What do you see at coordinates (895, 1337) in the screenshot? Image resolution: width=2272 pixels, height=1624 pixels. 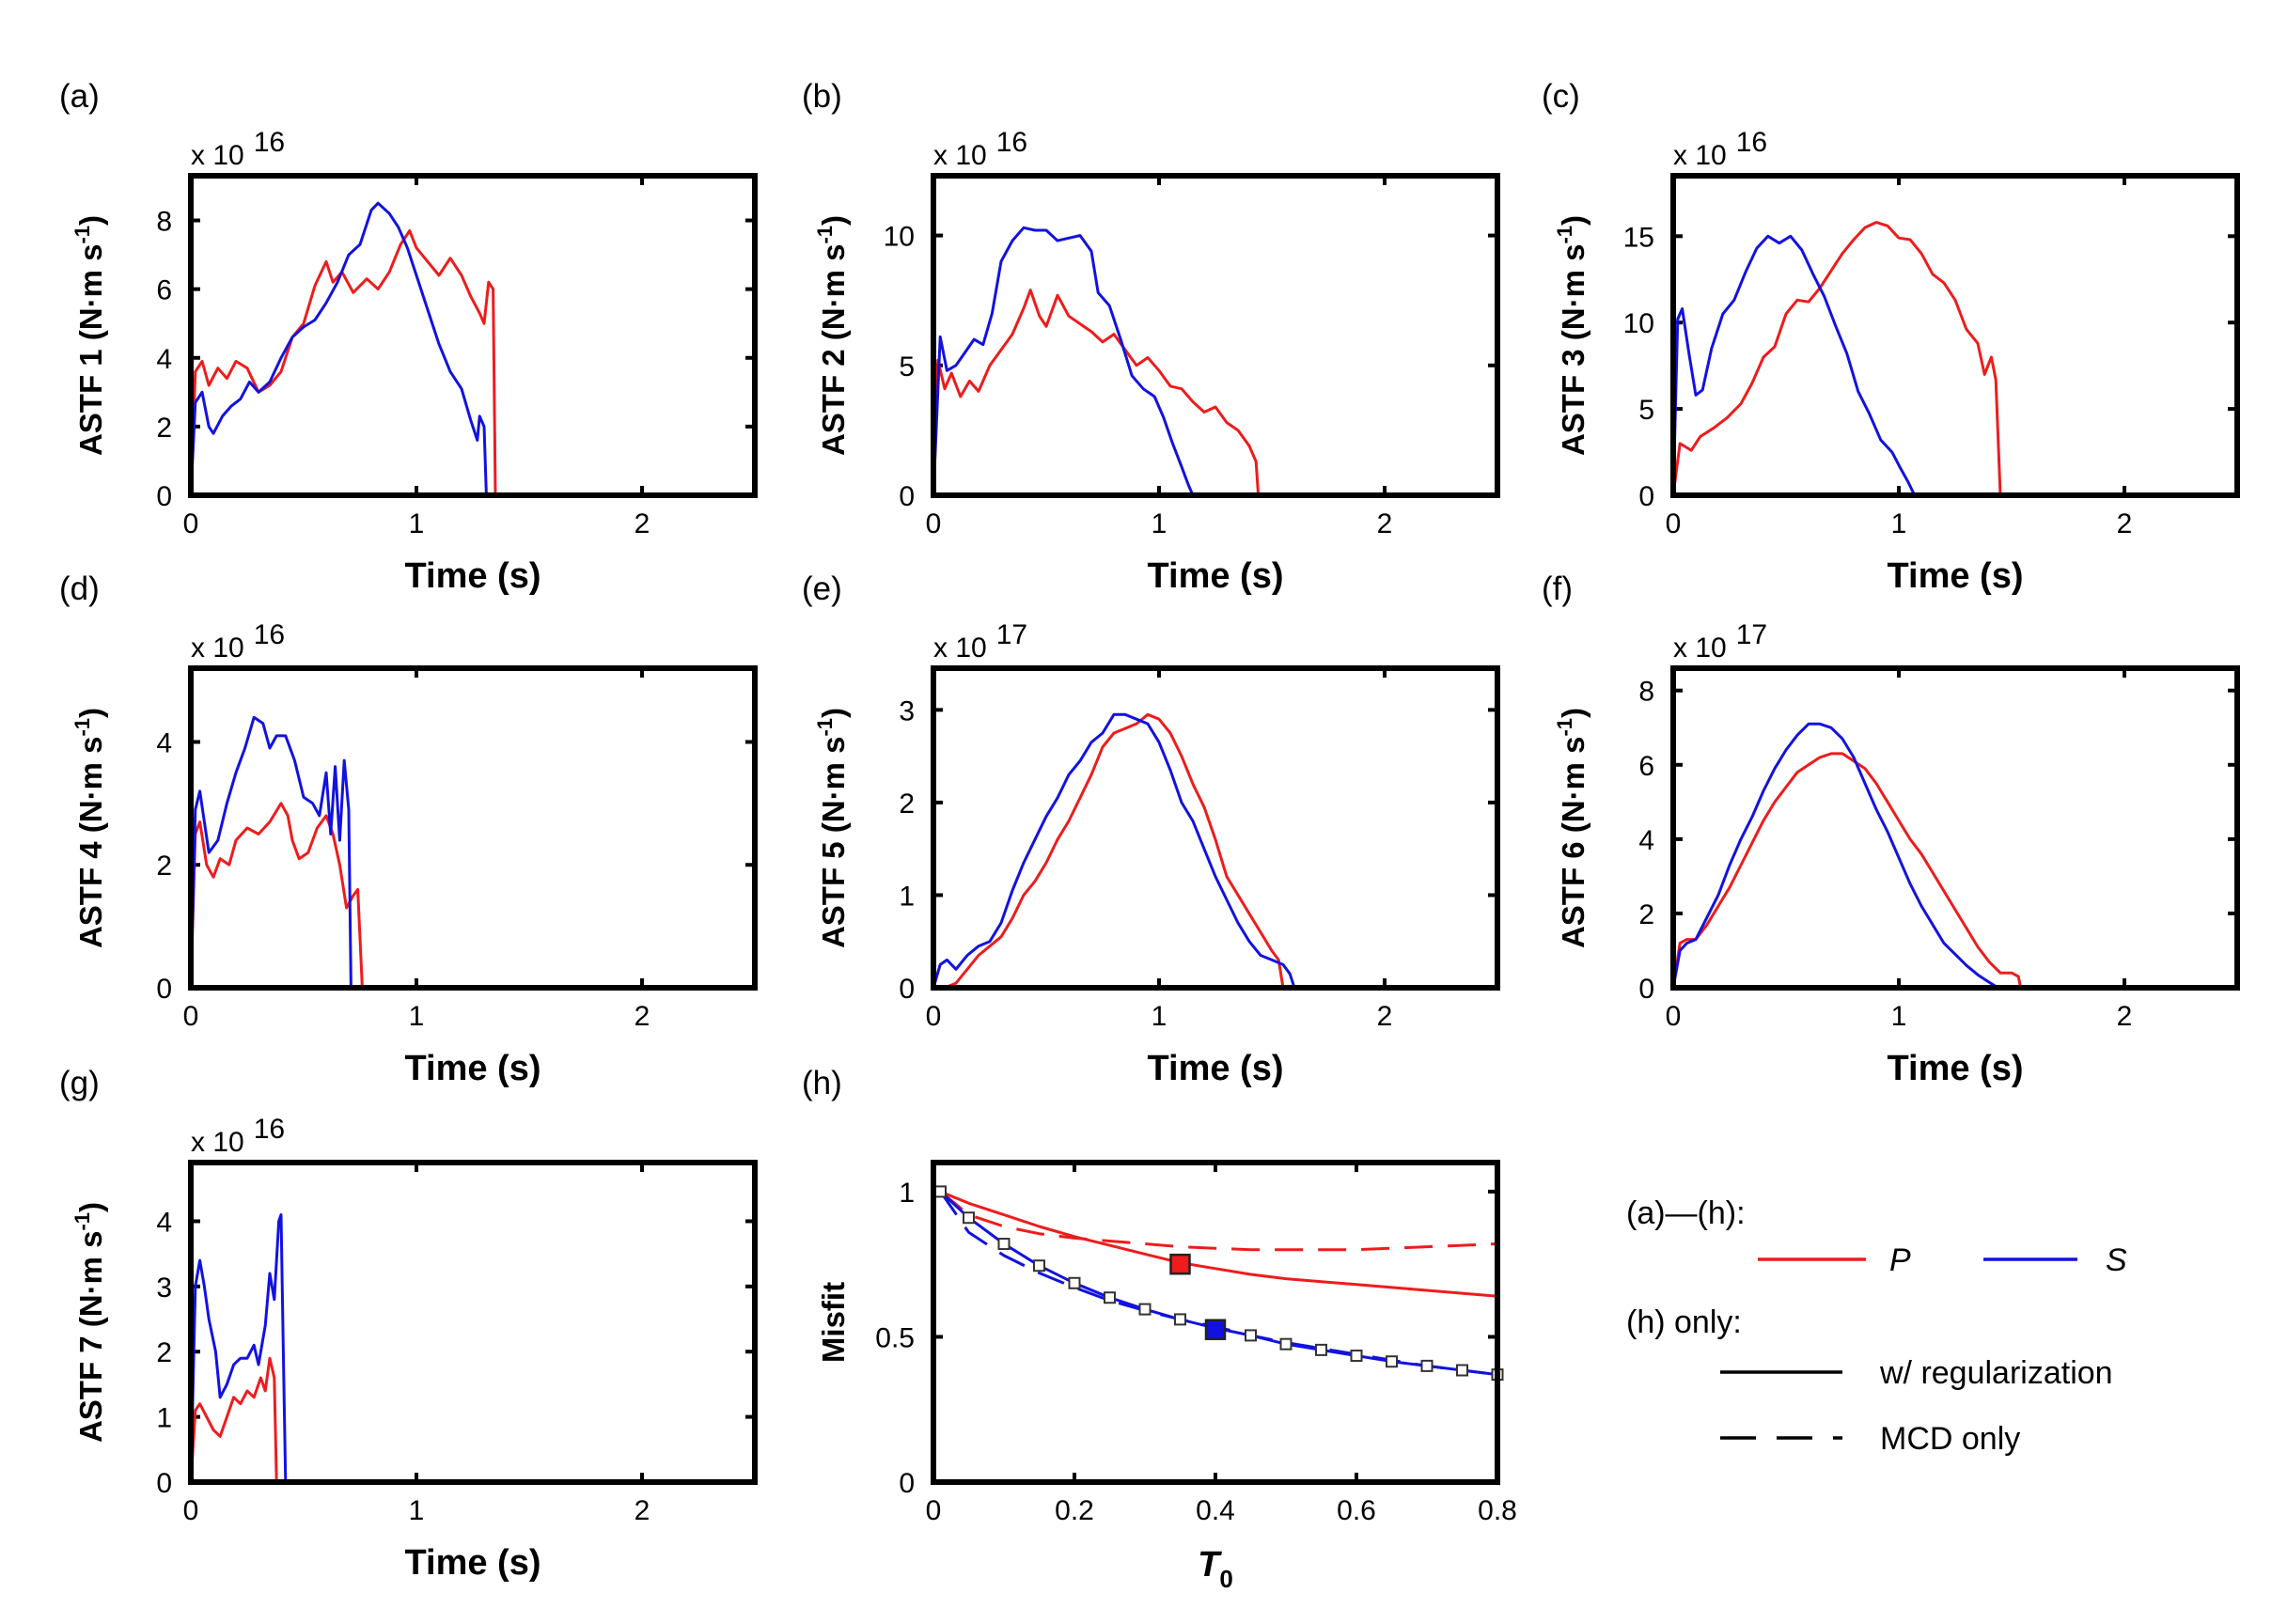 I see `y-tick-label: 0.5` at bounding box center [895, 1337].